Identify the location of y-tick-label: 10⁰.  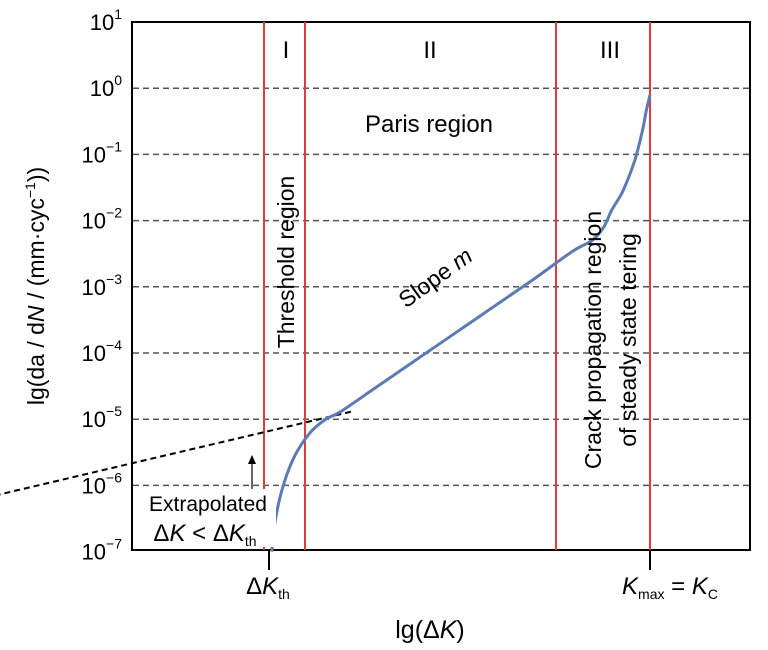
(106, 86).